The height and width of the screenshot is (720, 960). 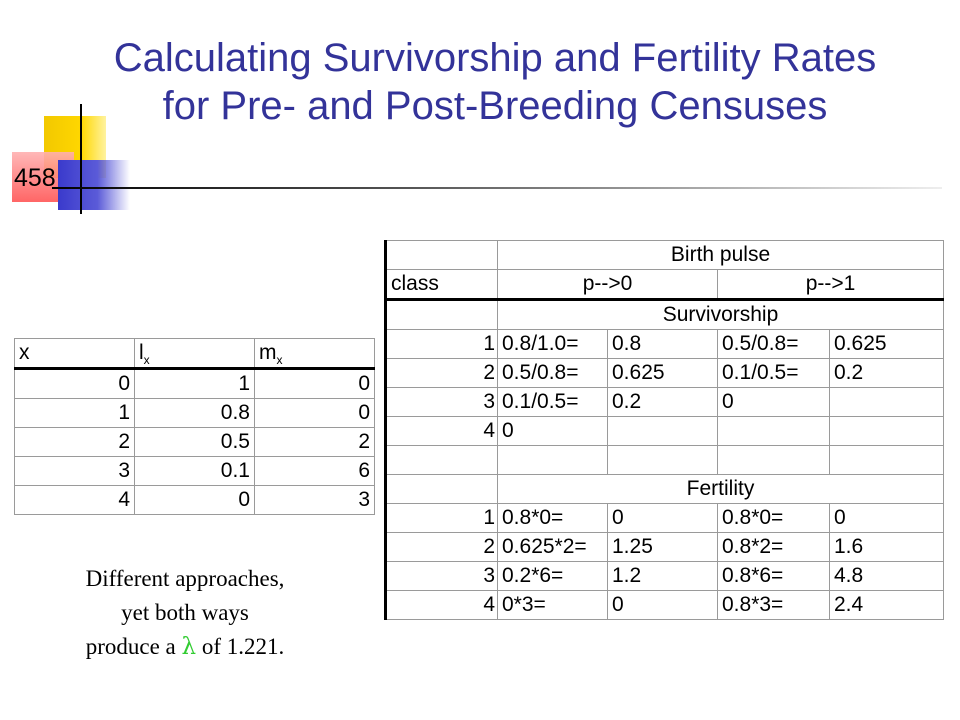 I want to click on cell-x: 0, so click(x=74, y=383).